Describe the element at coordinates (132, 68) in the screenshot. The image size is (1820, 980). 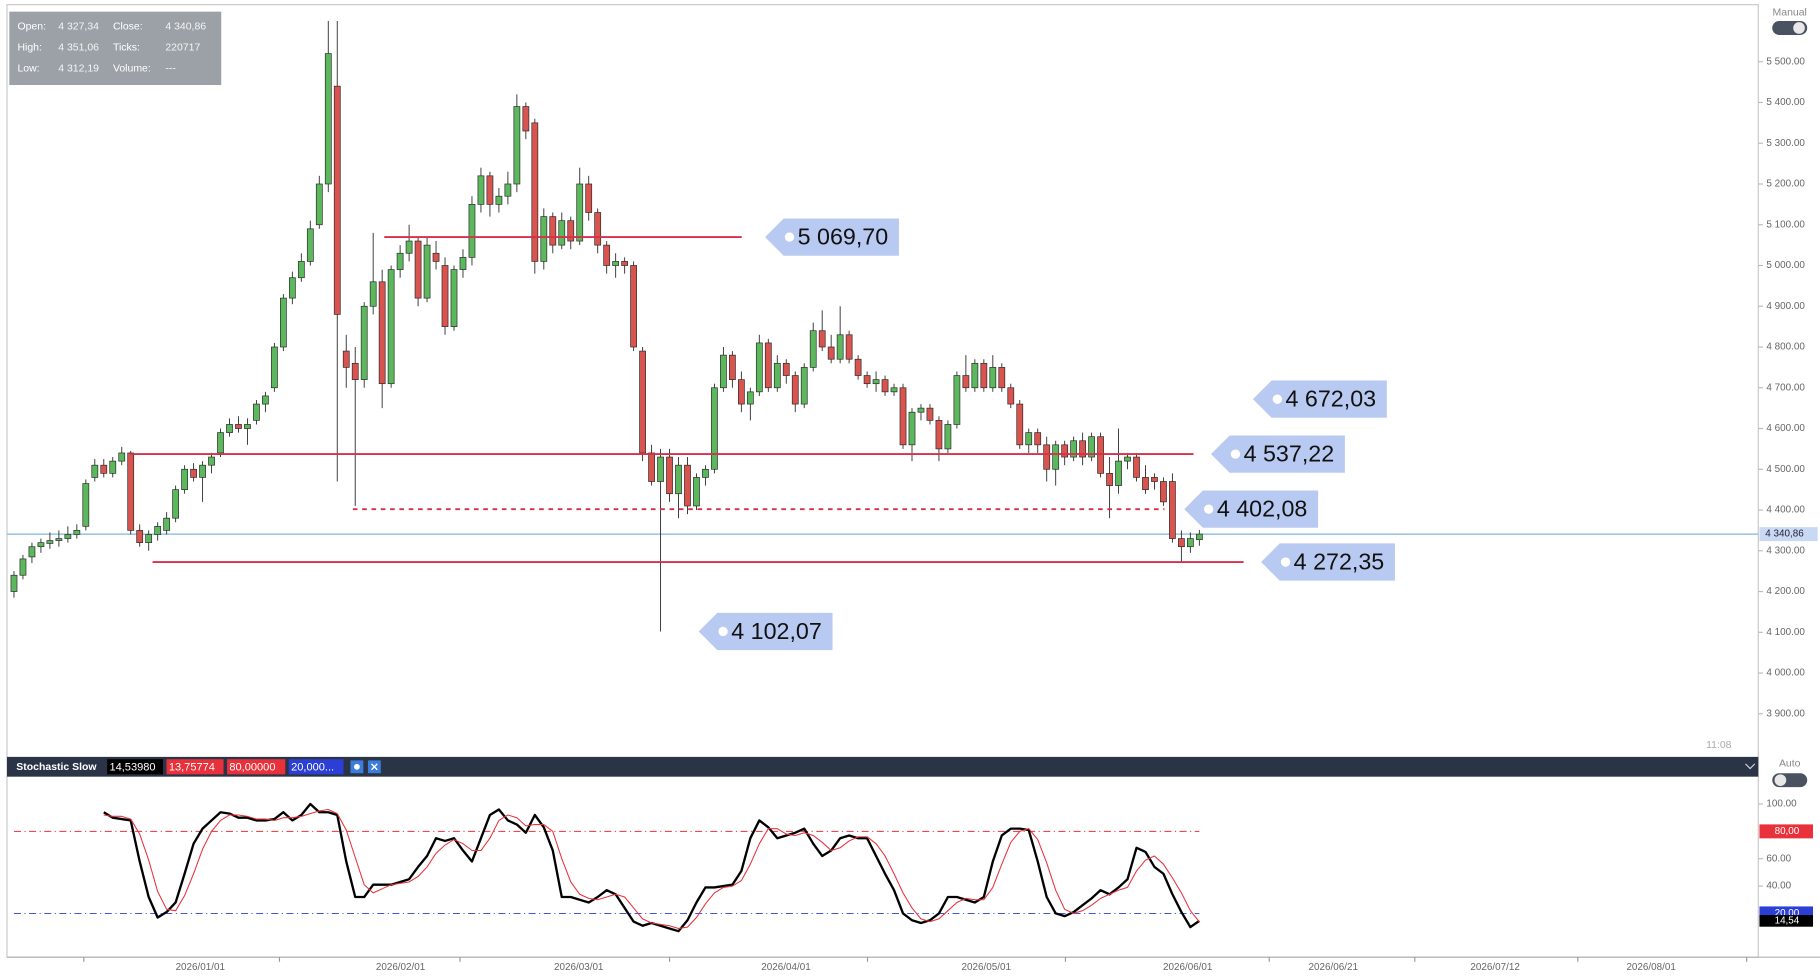
I see `info-label: Volume:` at that location.